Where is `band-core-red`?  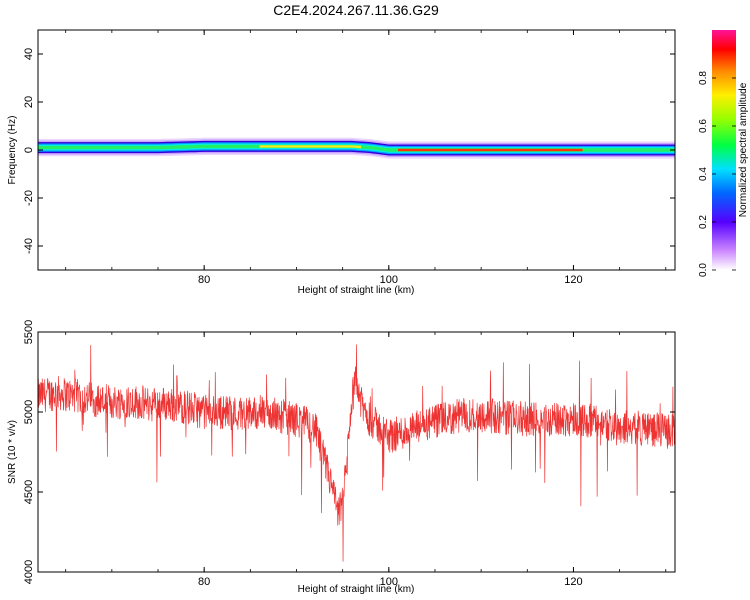
band-core-red is located at coordinates (490, 150).